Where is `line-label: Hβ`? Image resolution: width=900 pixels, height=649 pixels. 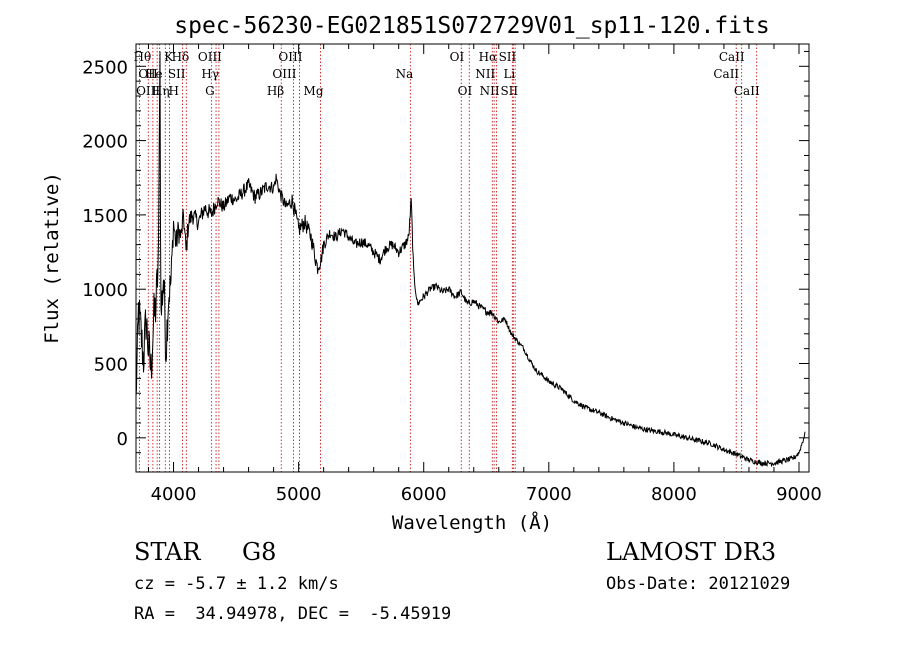 line-label: Hβ is located at coordinates (275, 91).